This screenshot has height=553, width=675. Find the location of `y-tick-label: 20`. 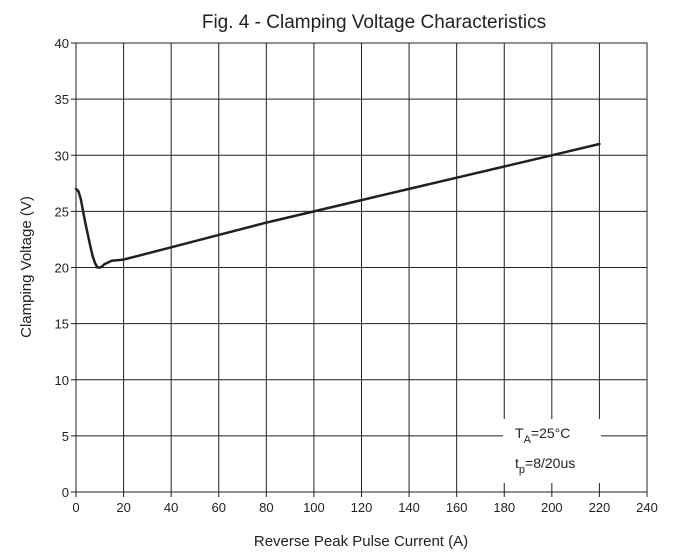

y-tick-label: 20 is located at coordinates (62, 268).